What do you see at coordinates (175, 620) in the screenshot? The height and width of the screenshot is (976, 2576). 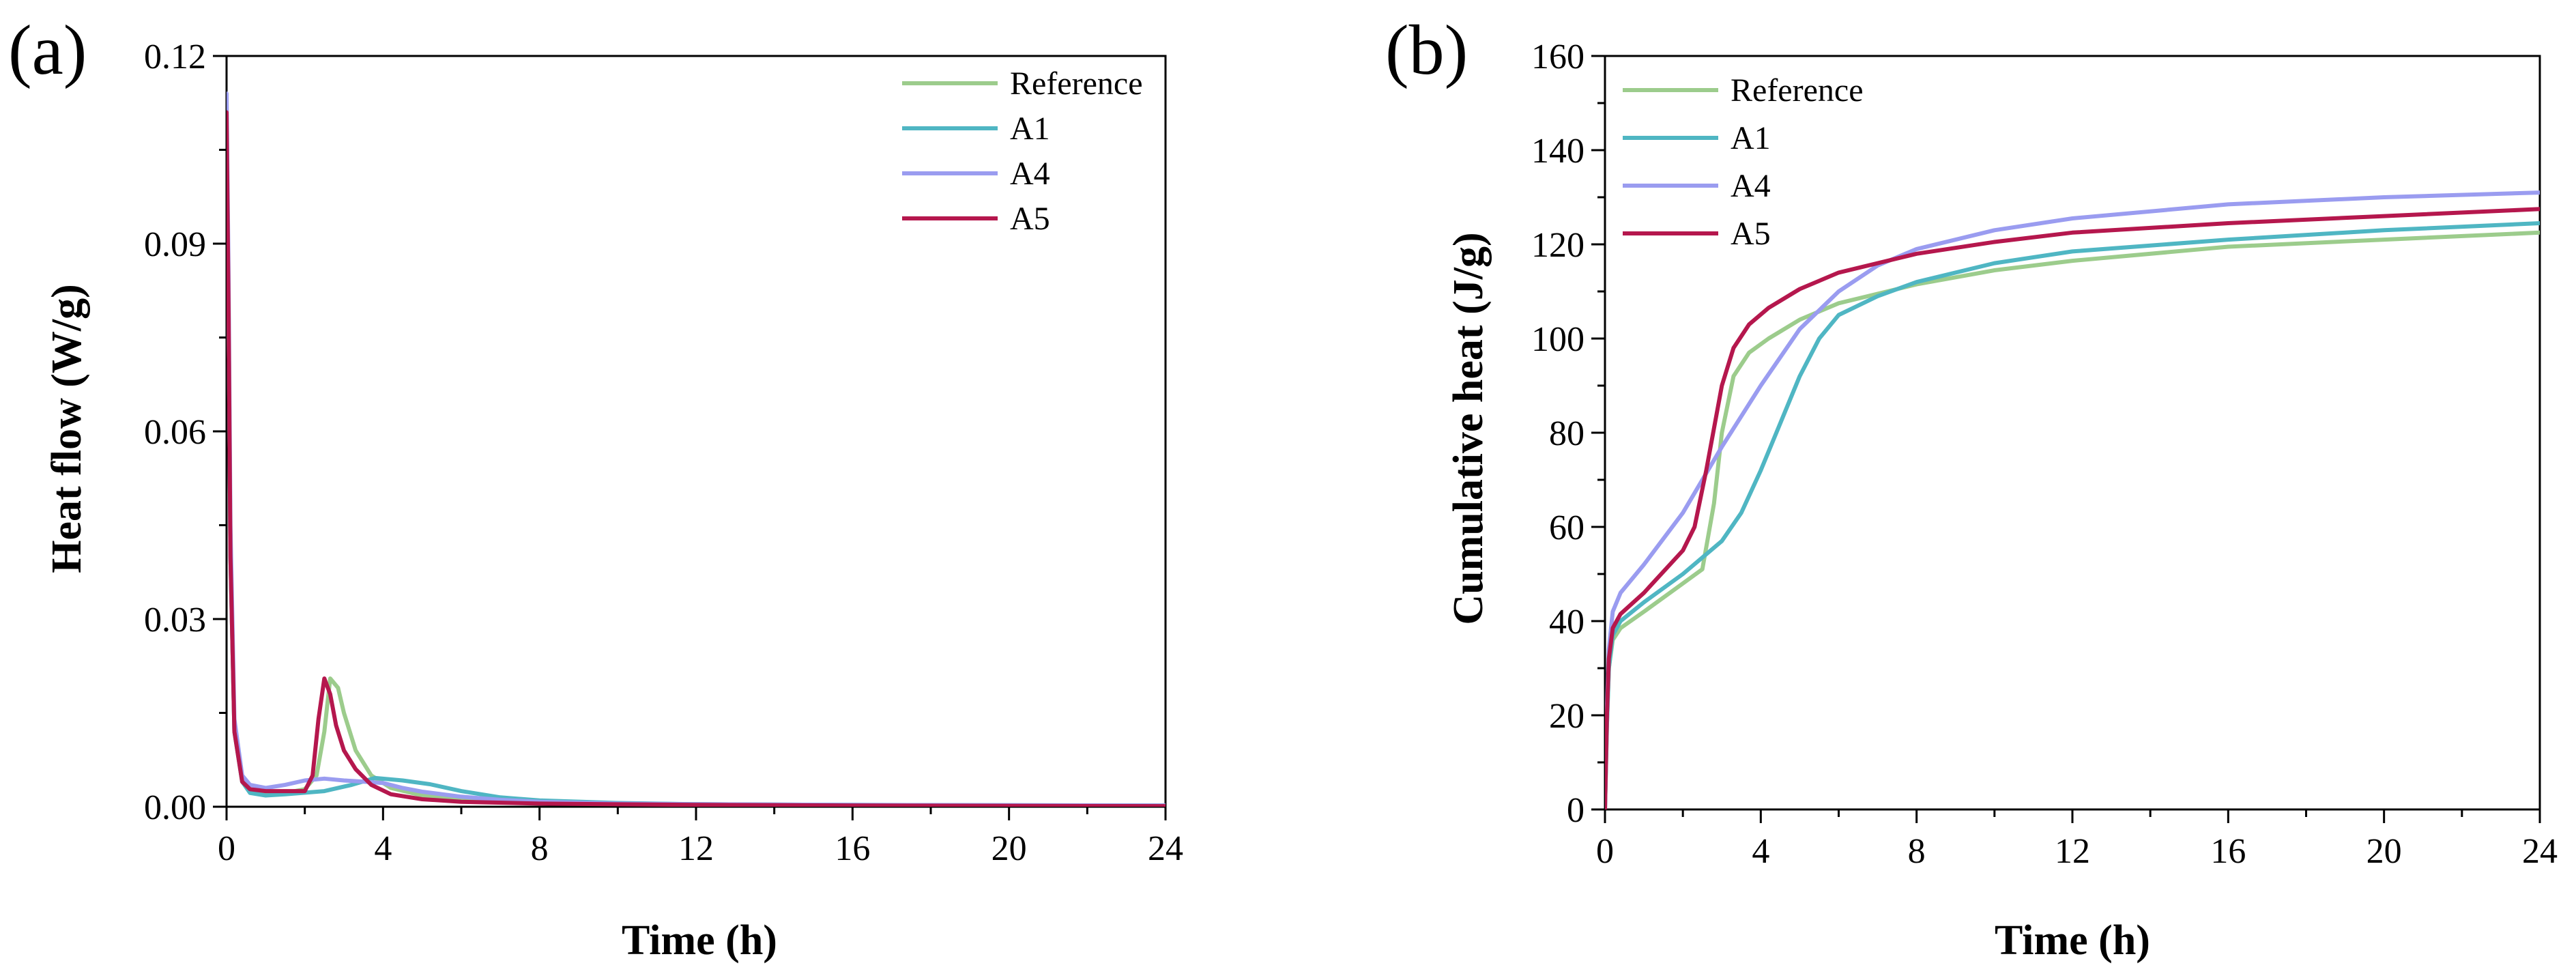 I see `y-tick-label-a: 0.03` at bounding box center [175, 620].